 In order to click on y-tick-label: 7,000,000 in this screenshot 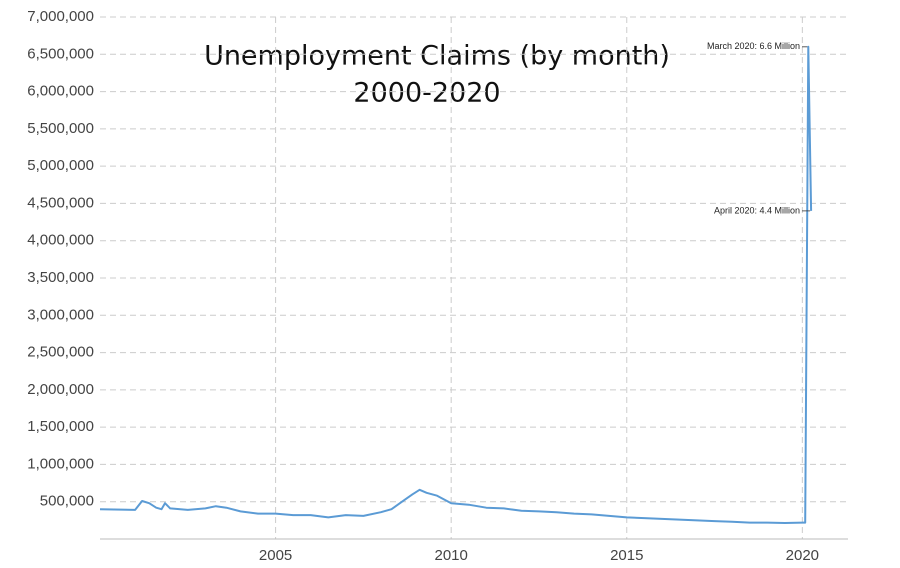, I will do `click(60, 16)`.